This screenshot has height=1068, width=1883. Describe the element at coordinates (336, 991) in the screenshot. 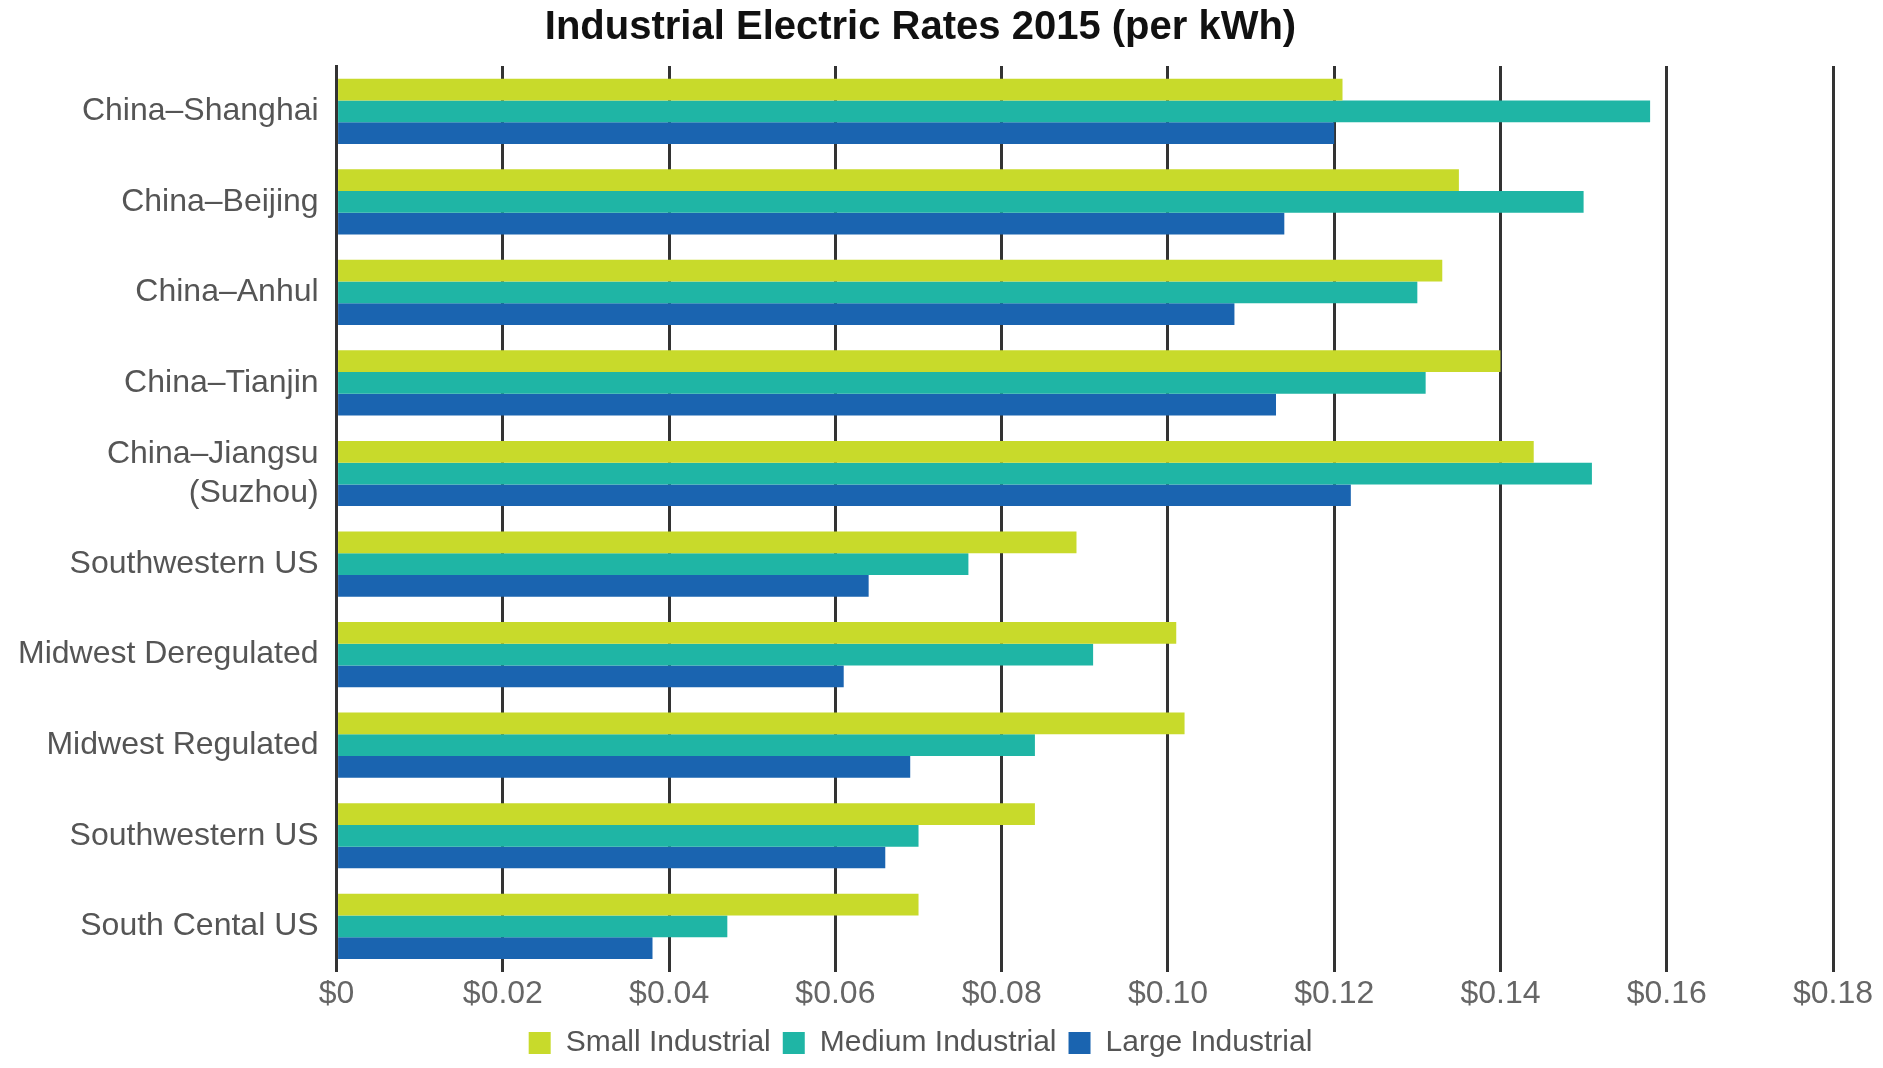

I see `x-tick-label: $0` at that location.